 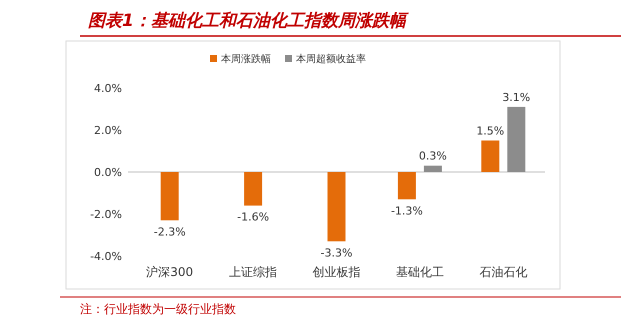 I want to click on y-tick-label: -4.0%, so click(x=106, y=256).